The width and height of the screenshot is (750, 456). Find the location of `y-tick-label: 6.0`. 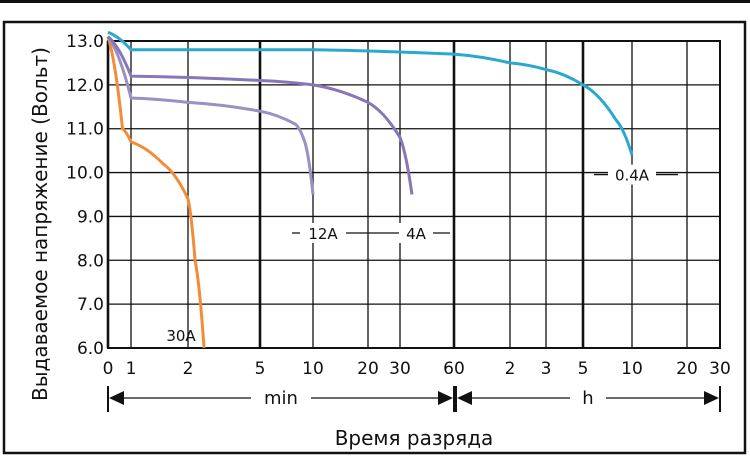

y-tick-label: 6.0 is located at coordinates (90, 349).